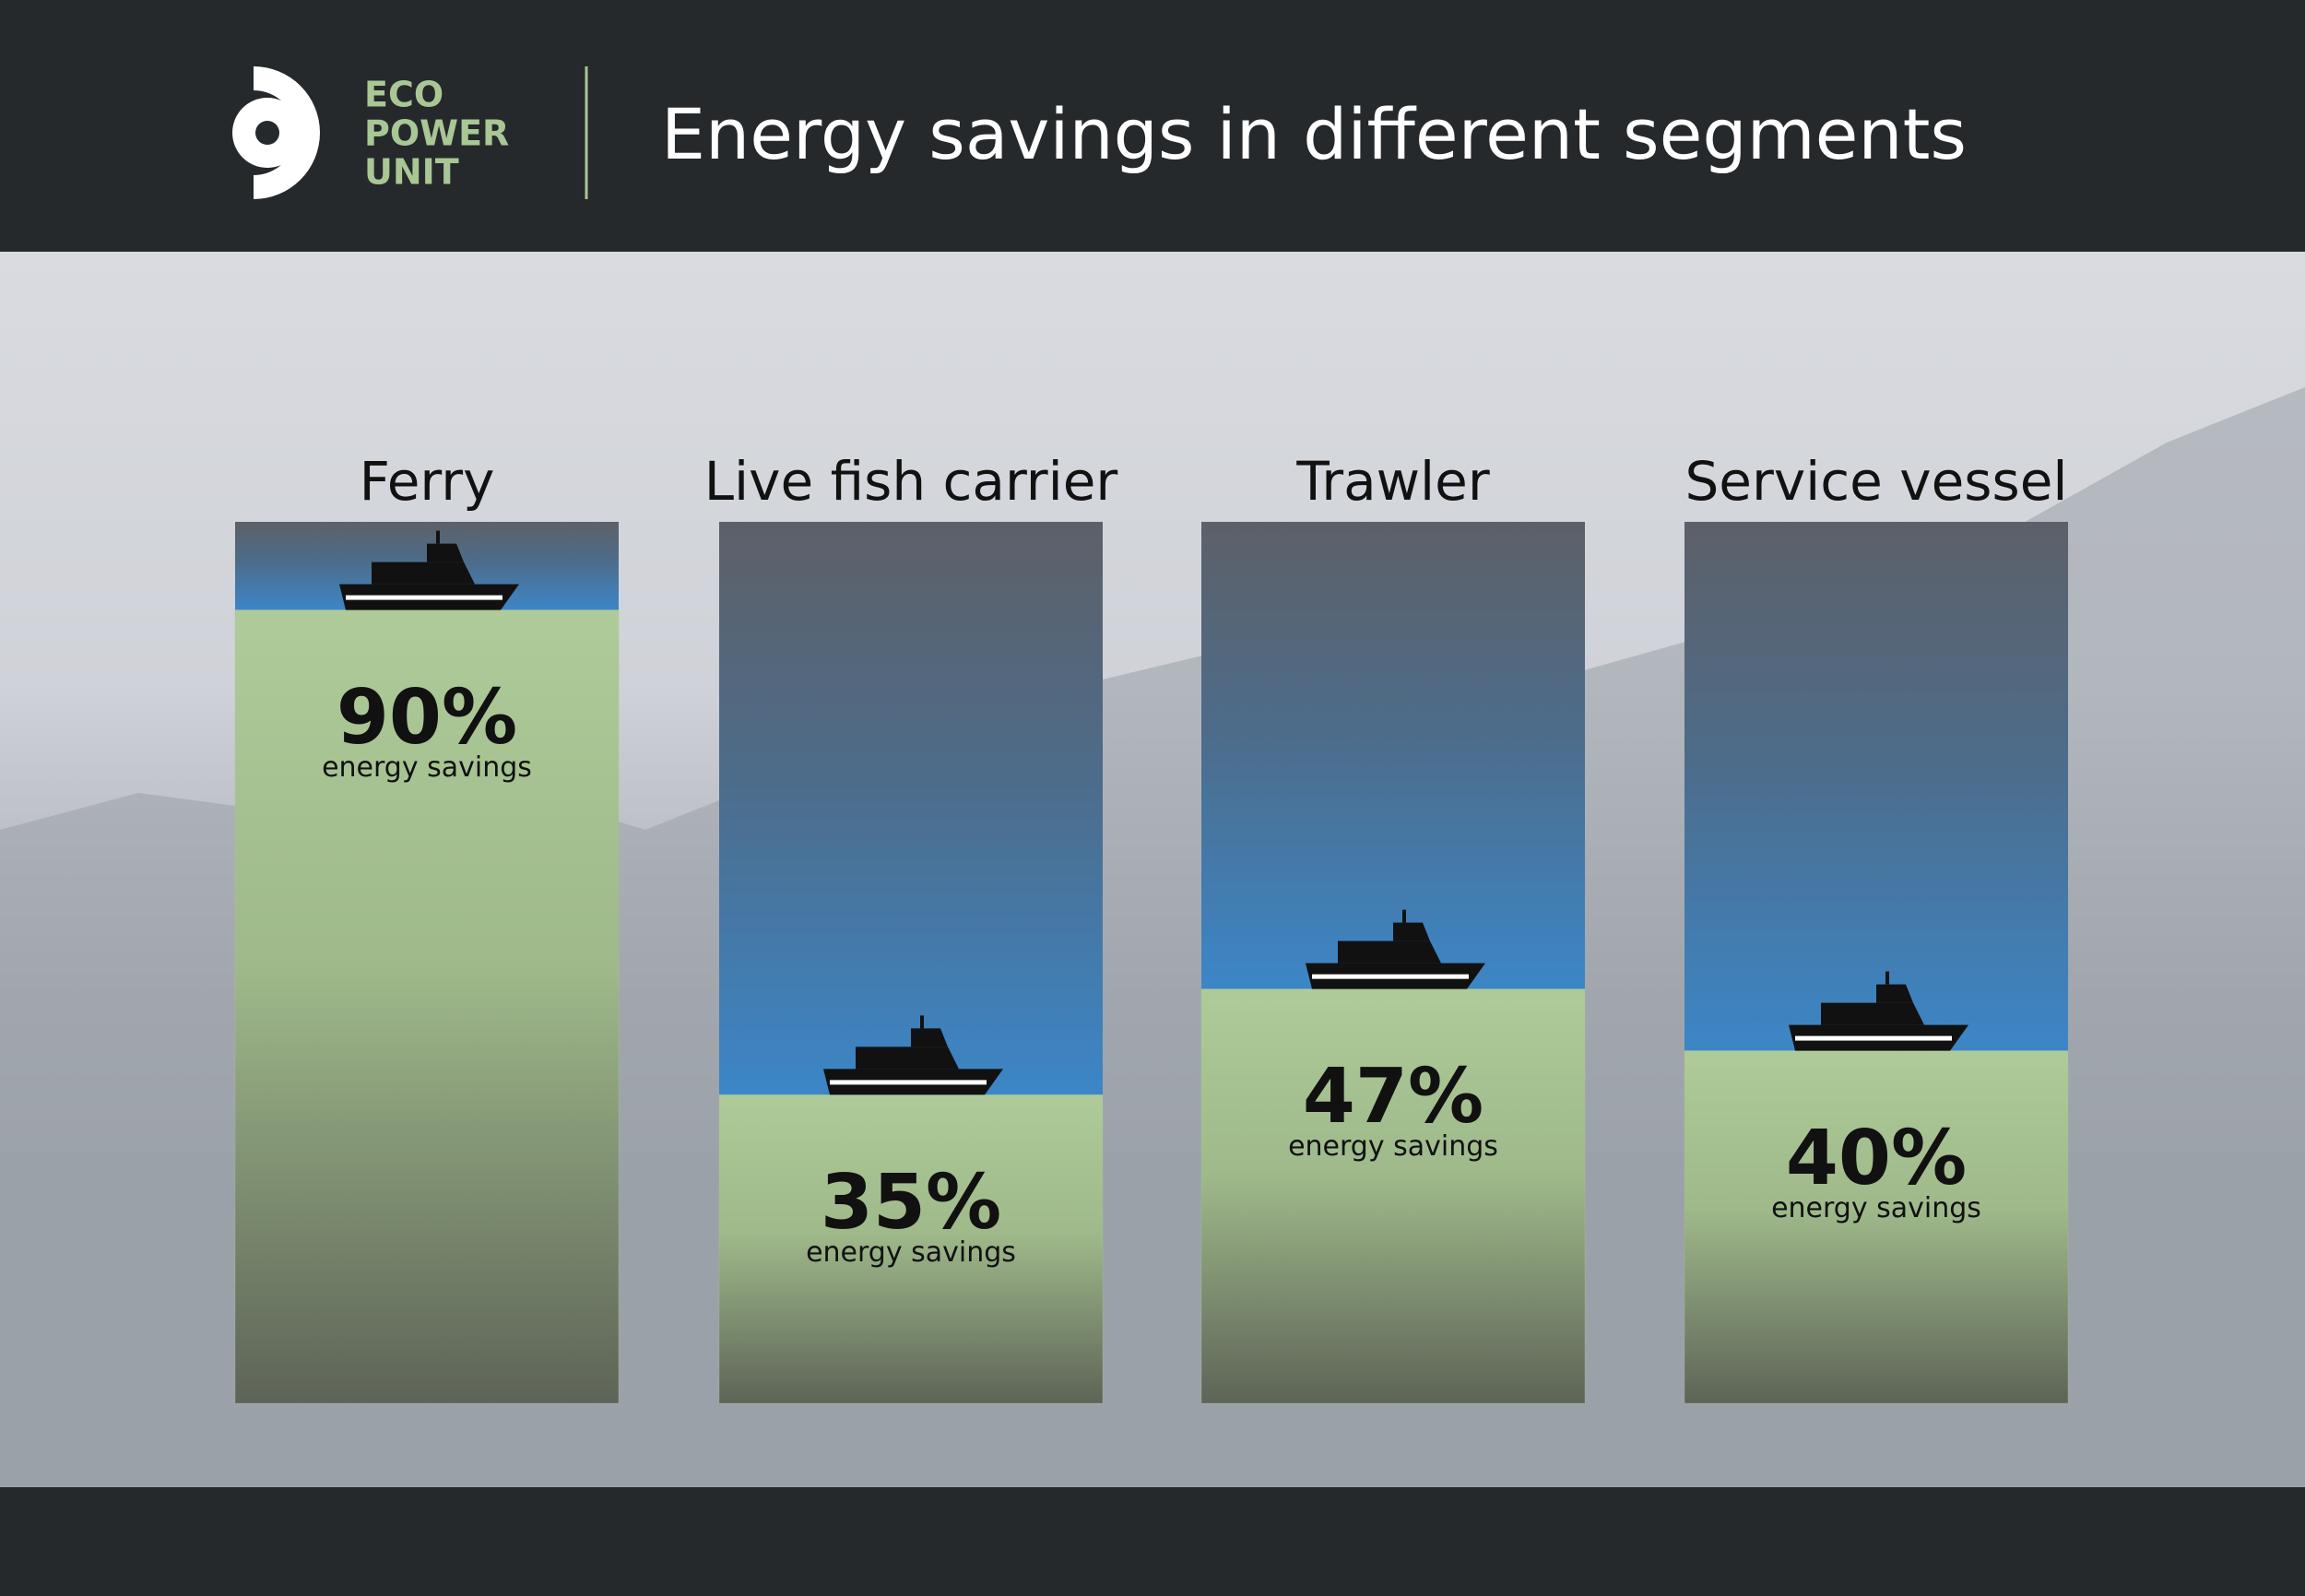  I want to click on category-label: Live fish carrier, so click(911, 481).